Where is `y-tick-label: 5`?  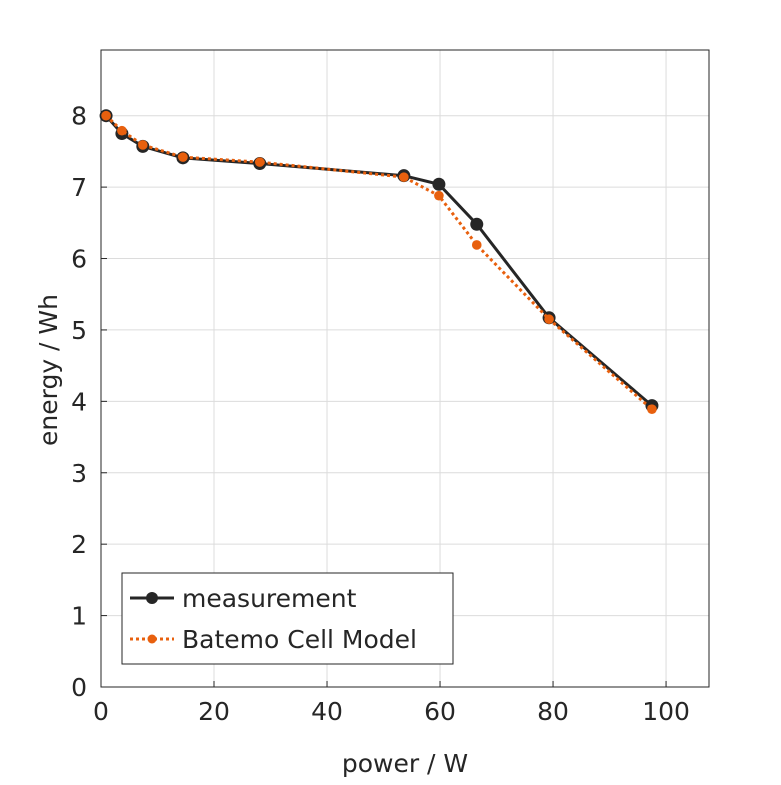
y-tick-label: 5 is located at coordinates (79, 330).